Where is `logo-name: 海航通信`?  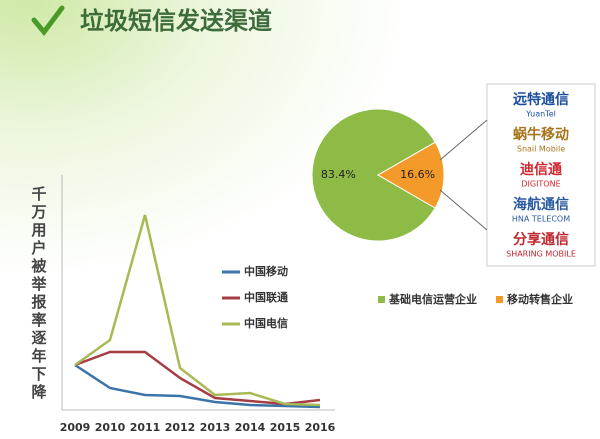
logo-name: 海航通信 is located at coordinates (541, 204).